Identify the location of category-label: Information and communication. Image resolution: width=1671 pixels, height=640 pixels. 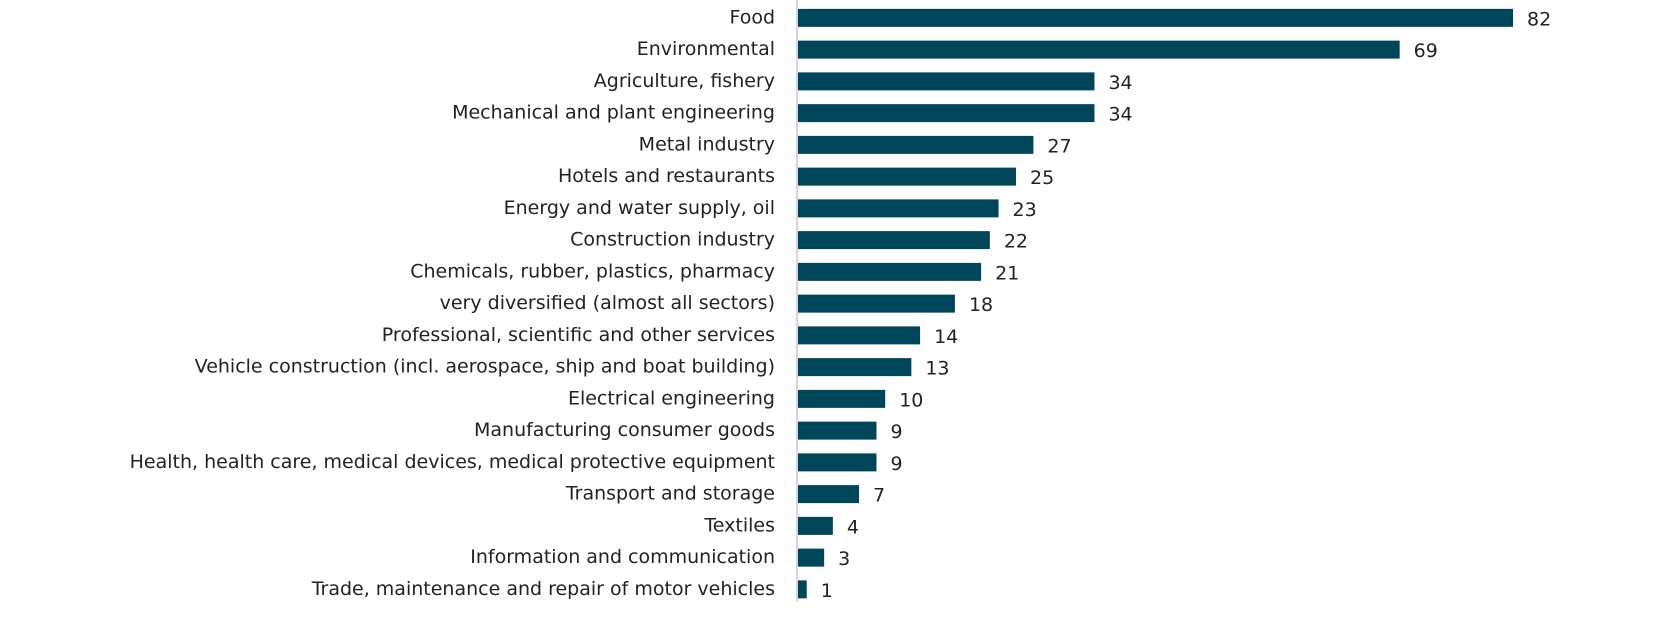
(622, 557).